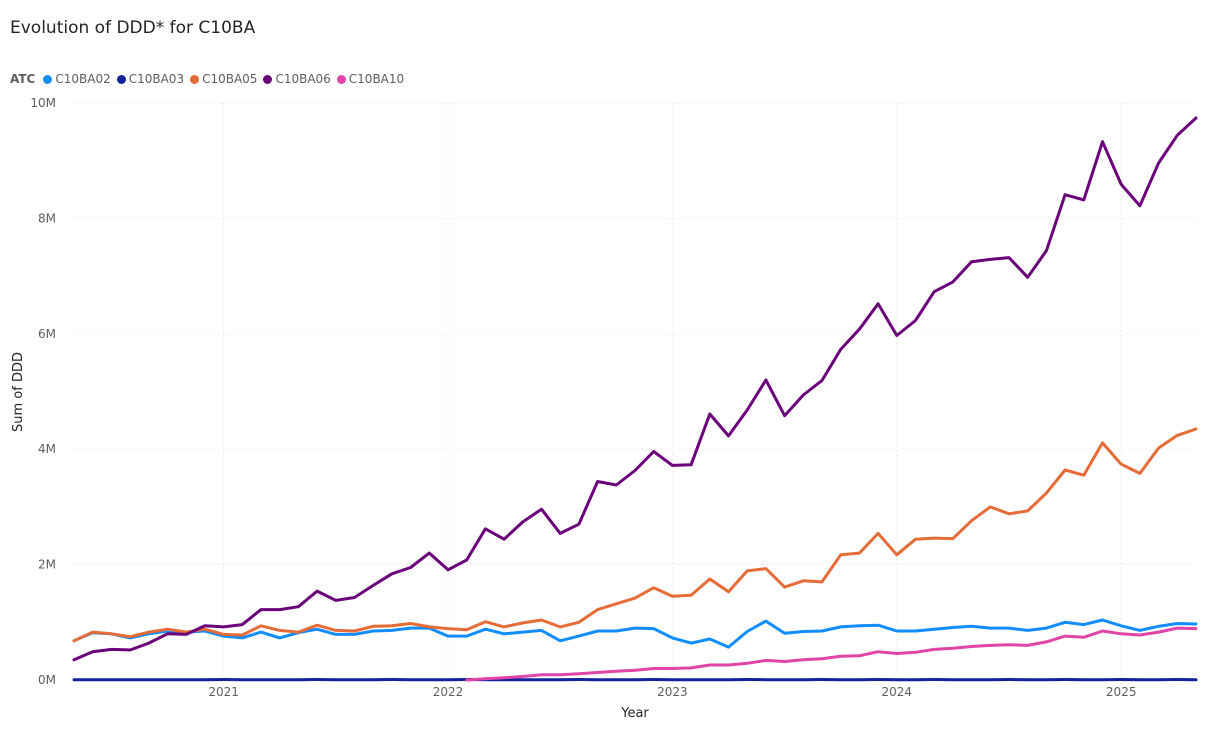 The width and height of the screenshot is (1217, 740). I want to click on y-tick-label: 0M, so click(47, 680).